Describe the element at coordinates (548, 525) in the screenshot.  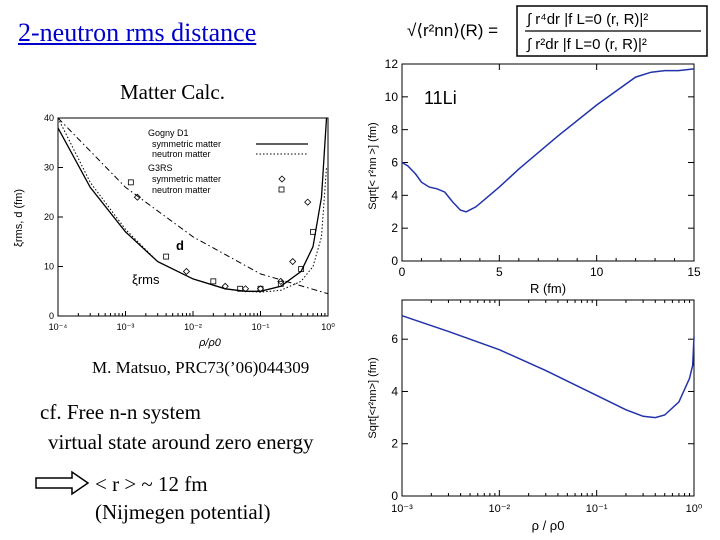
I see `x-axis-label: ρ / ρ0` at that location.